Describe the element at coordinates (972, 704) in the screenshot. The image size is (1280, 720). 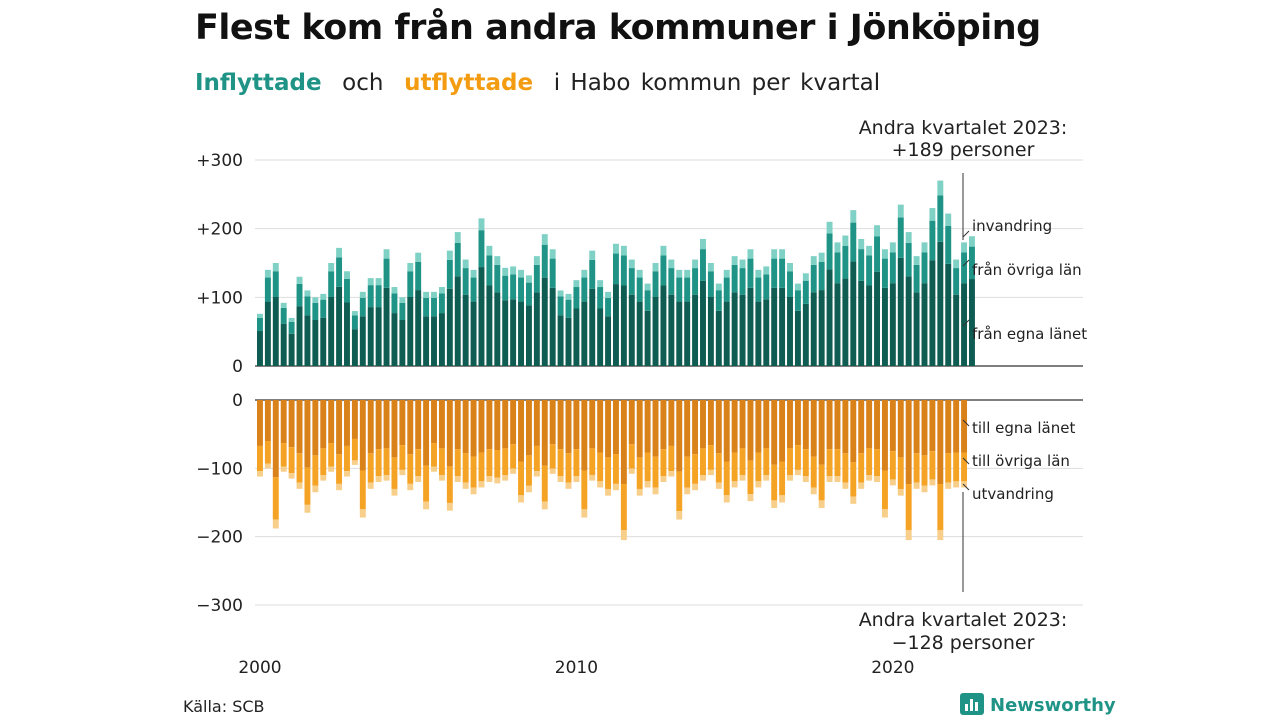
I see `bar-chart-logo-icon` at that location.